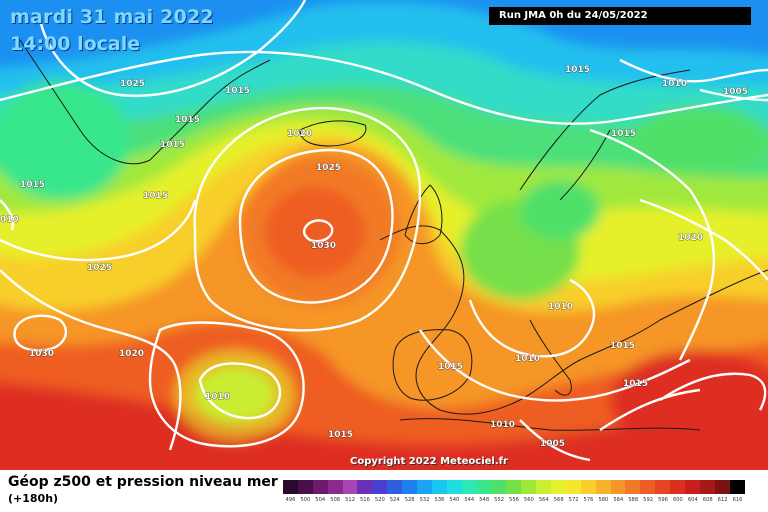  What do you see at coordinates (7, 215) in the screenshot?
I see `isobar-1010-west` at bounding box center [7, 215].